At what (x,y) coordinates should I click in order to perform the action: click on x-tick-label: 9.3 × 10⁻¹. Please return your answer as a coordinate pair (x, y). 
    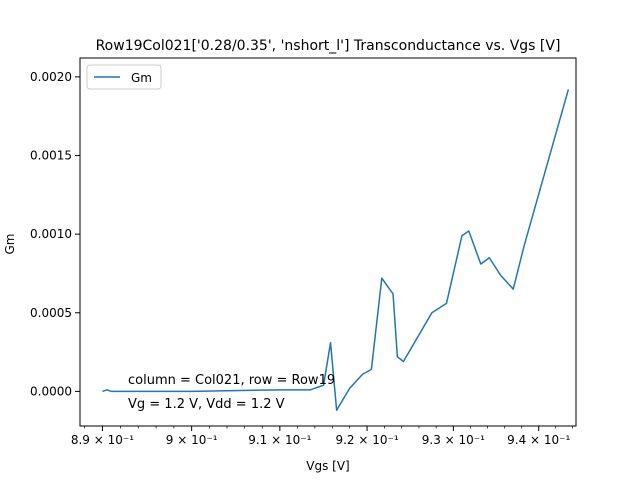
    Looking at the image, I should click on (453, 440).